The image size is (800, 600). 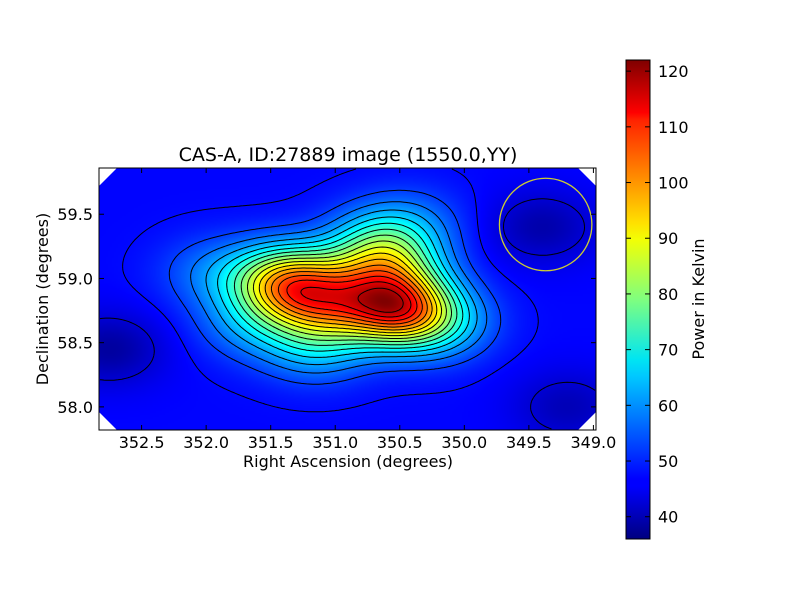 What do you see at coordinates (698, 298) in the screenshot?
I see `colorbar-label: Power in Kelvin` at bounding box center [698, 298].